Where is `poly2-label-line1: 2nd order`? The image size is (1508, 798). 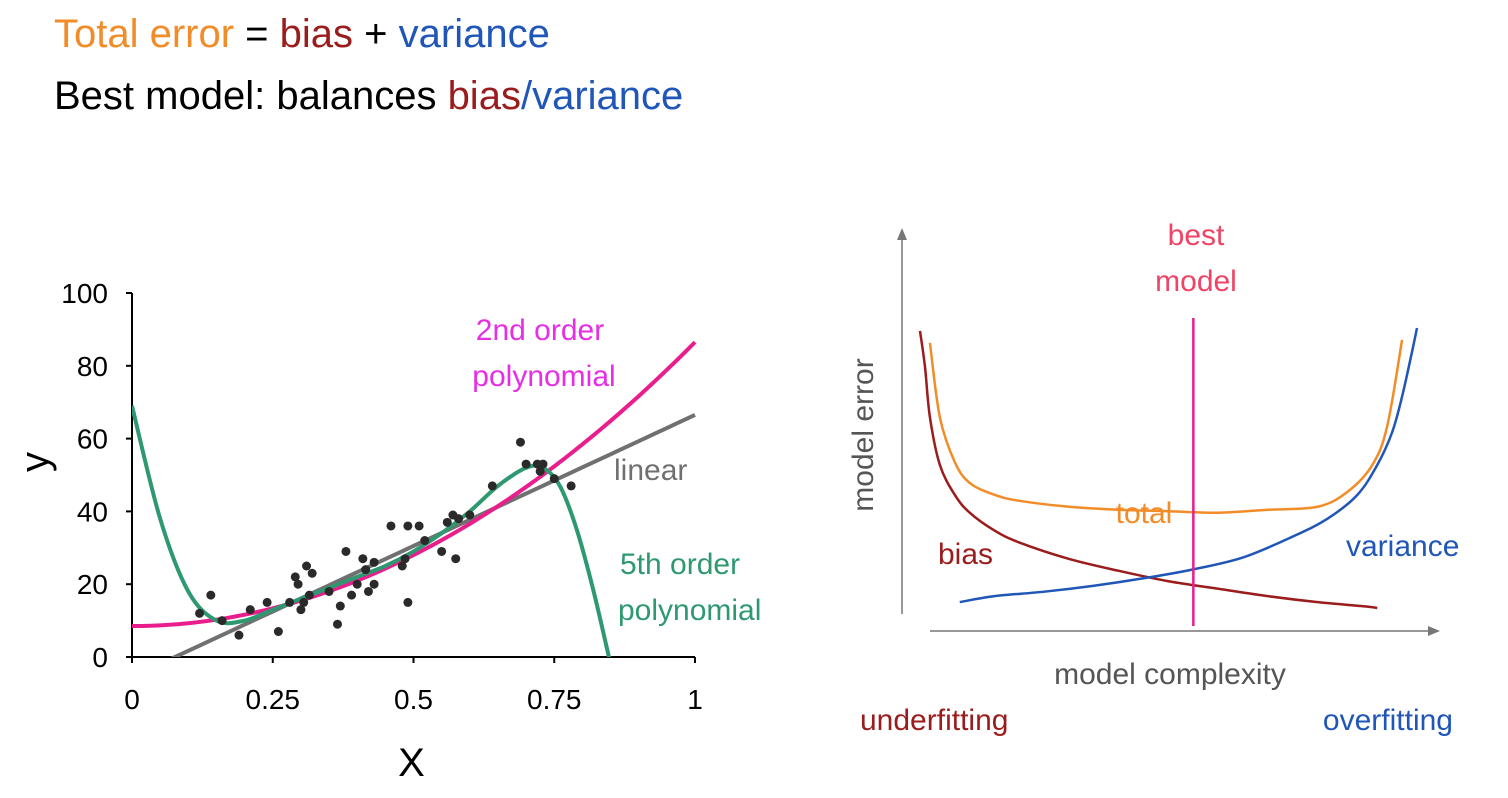
poly2-label-line1: 2nd order is located at coordinates (540, 330).